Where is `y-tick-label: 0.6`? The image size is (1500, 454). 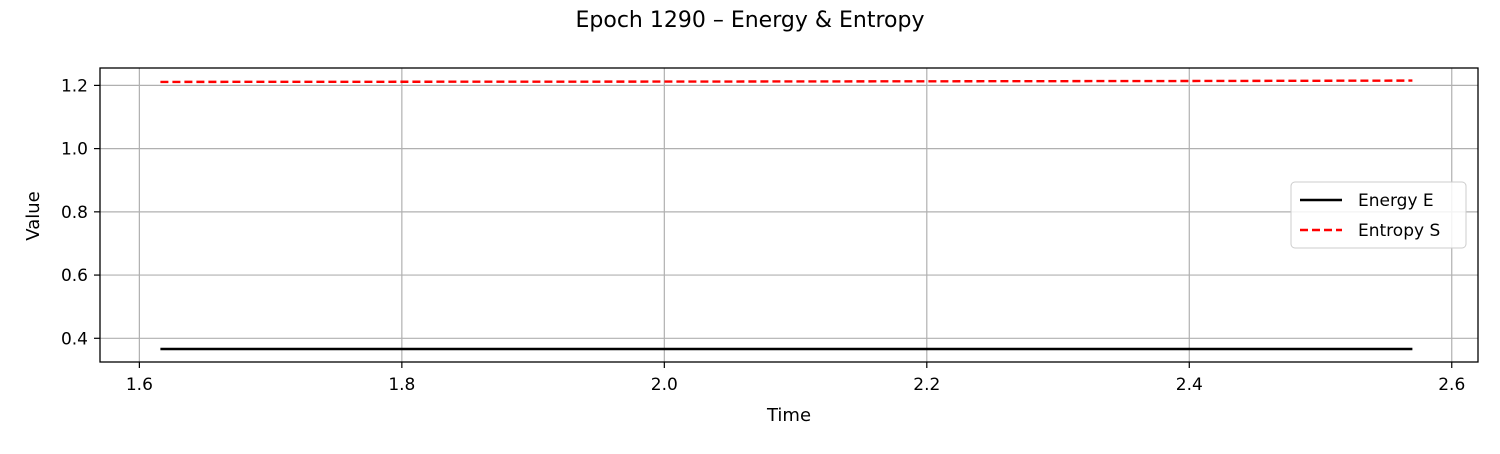 y-tick-label: 0.6 is located at coordinates (74, 276).